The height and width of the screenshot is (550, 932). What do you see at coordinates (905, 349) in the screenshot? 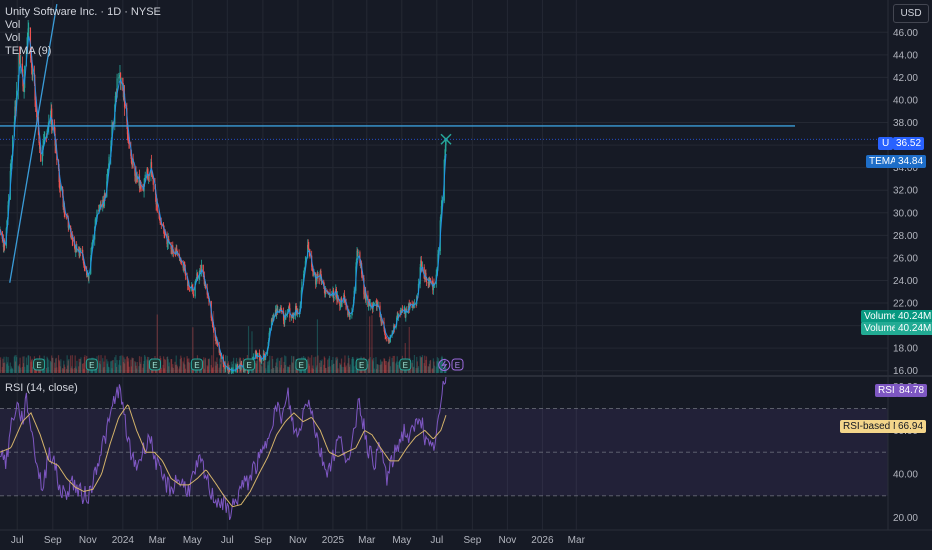
I see `price-tick-label: 18.00` at bounding box center [905, 349].